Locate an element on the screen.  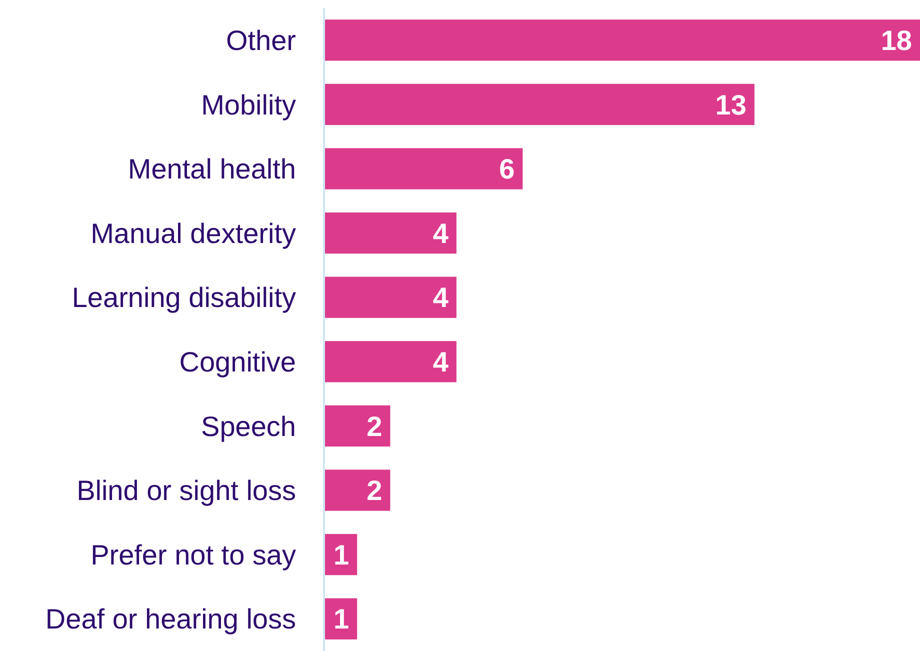
y-tick-label: Mental health is located at coordinates (212, 169).